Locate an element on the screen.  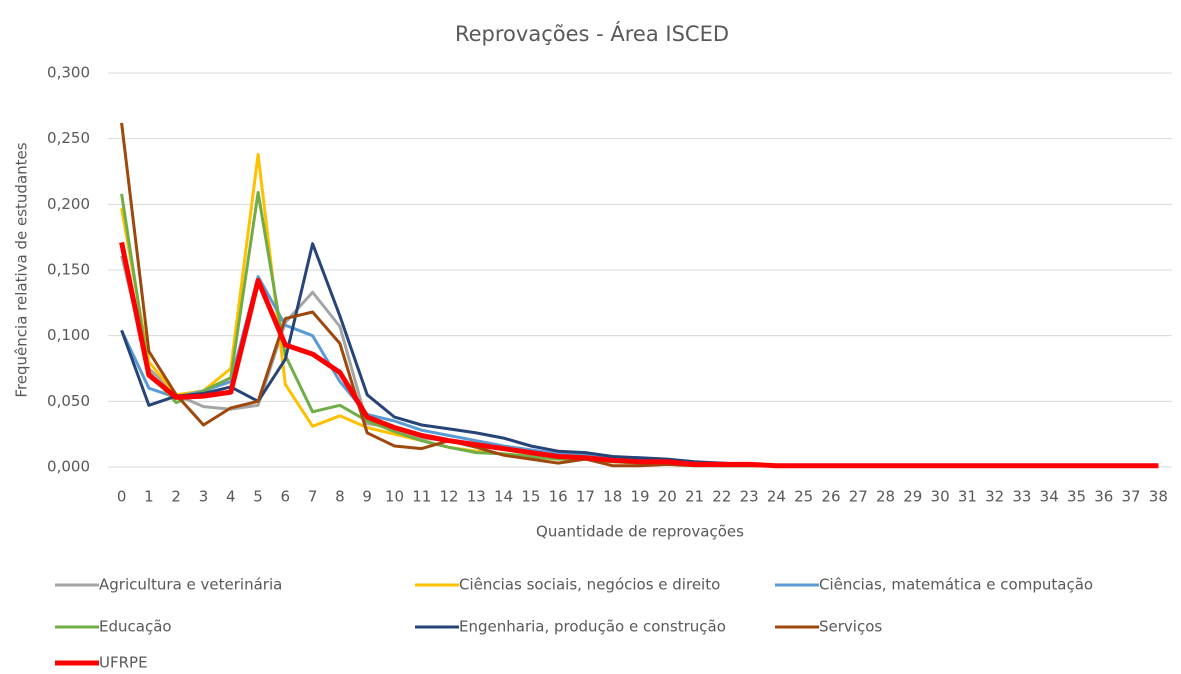
x-tick-label: 36 is located at coordinates (1103, 497).